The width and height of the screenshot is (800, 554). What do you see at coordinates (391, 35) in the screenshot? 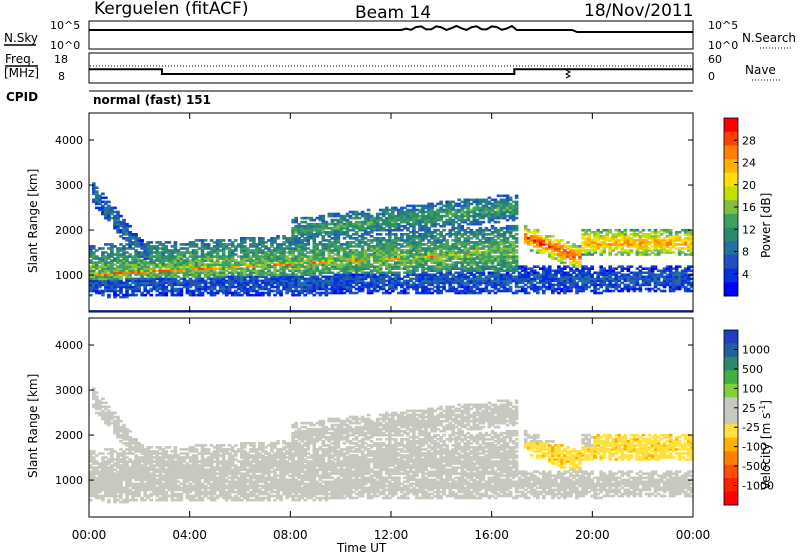
I see `noise-panel-frame` at bounding box center [391, 35].